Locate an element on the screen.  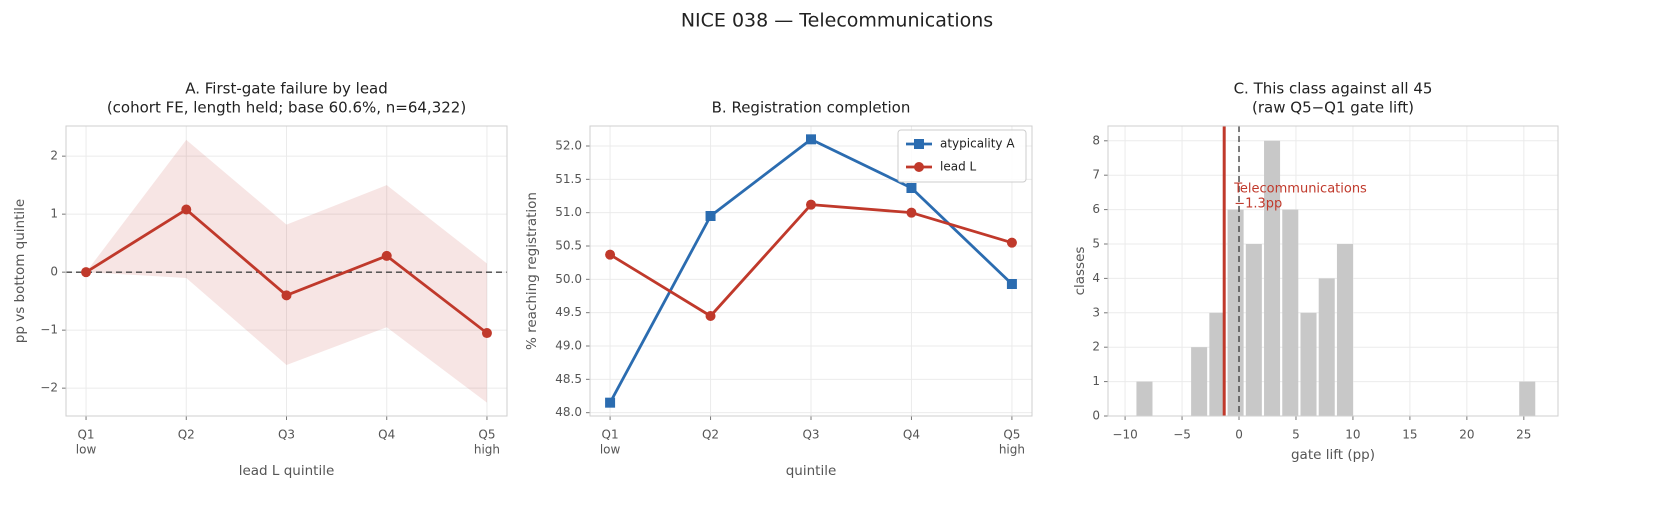
panel-title: A. First-gate failure by lead is located at coordinates (286, 89).